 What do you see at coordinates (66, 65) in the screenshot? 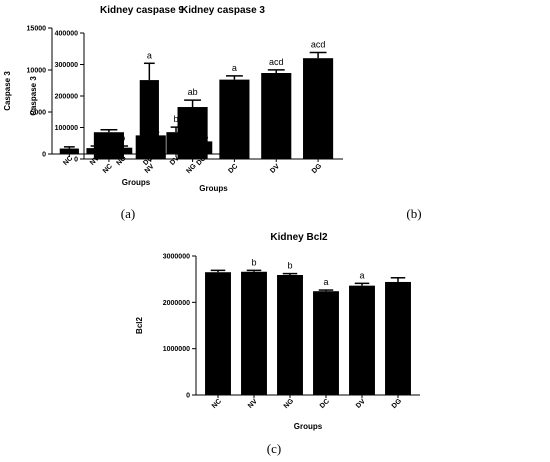
I see `y-tick-label: 300000` at bounding box center [66, 65].